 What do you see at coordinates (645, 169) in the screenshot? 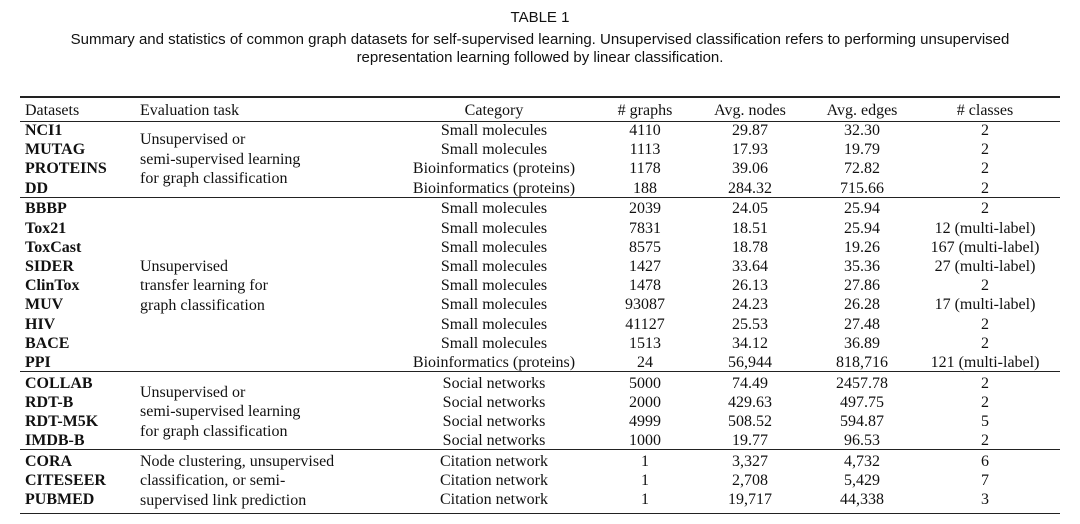
I see `table-cell: 1178` at bounding box center [645, 169].